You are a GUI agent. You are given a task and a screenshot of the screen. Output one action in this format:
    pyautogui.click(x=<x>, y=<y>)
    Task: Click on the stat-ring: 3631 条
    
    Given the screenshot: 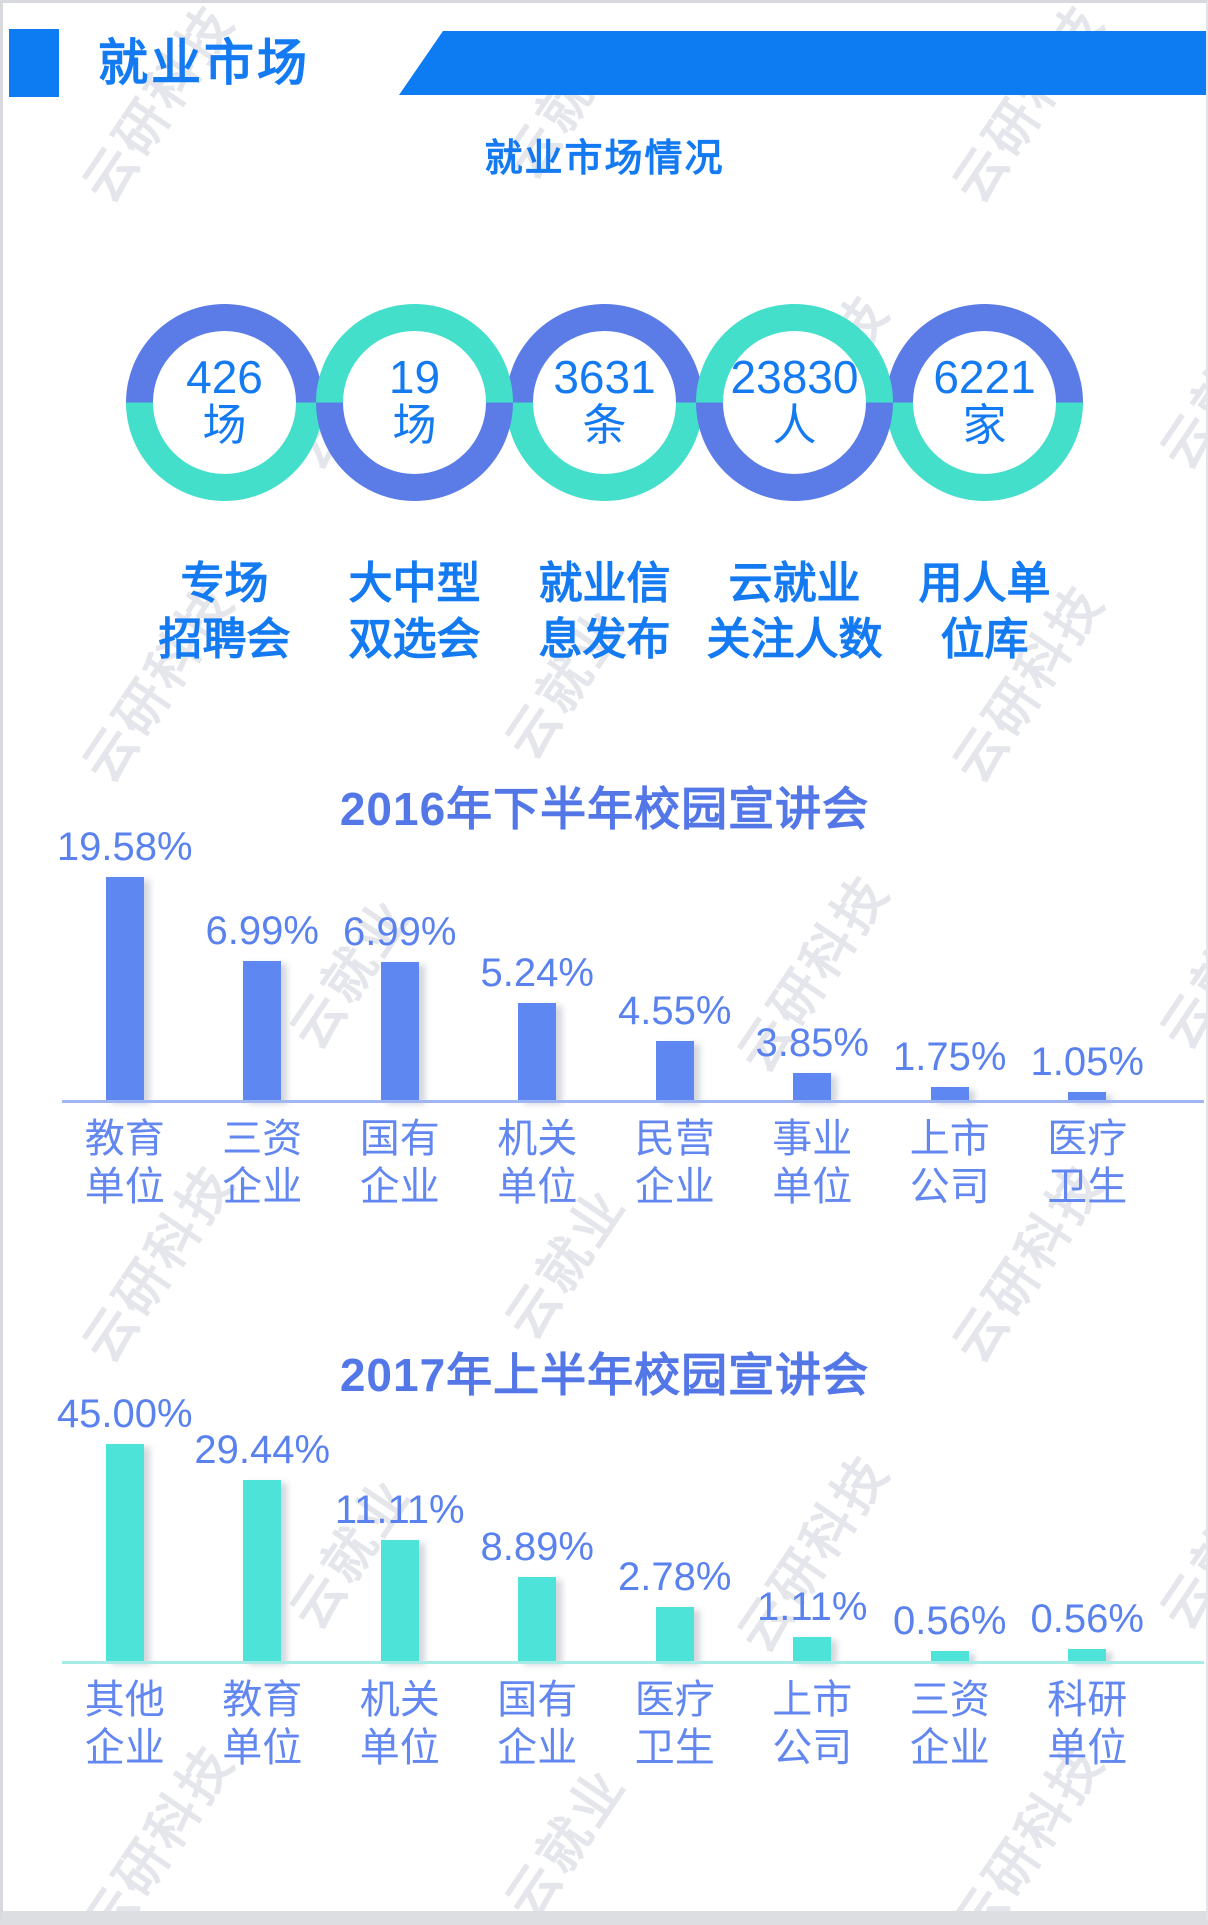 What is the action you would take?
    pyautogui.click(x=604, y=402)
    